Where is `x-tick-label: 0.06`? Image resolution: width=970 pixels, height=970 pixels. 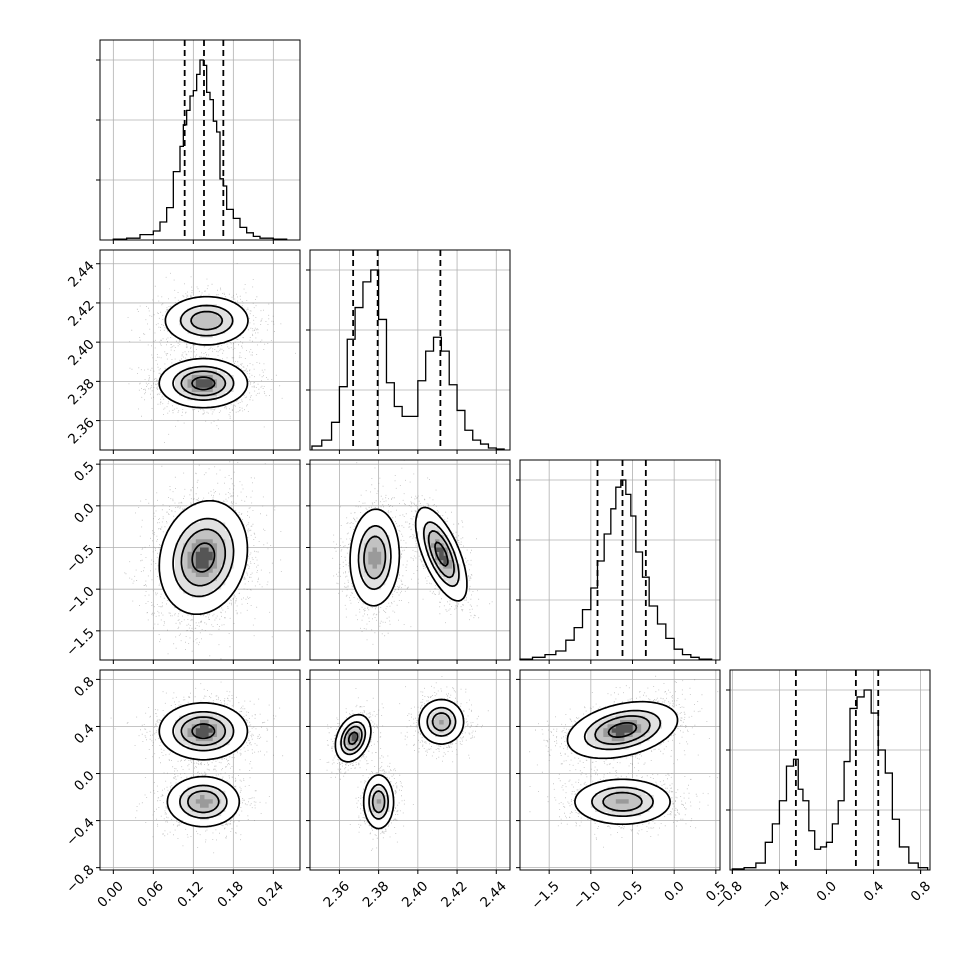 x-tick-label: 0.06 is located at coordinates (150, 894).